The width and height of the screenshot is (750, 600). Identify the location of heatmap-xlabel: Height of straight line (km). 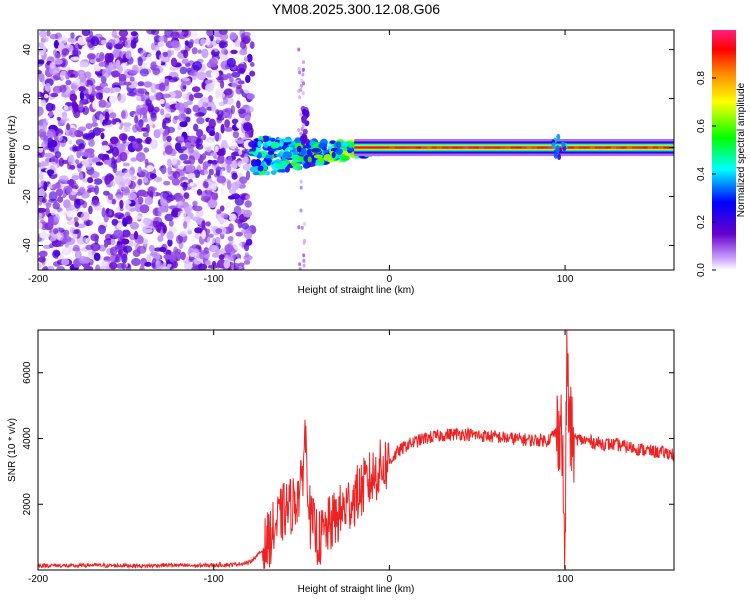
(356, 290).